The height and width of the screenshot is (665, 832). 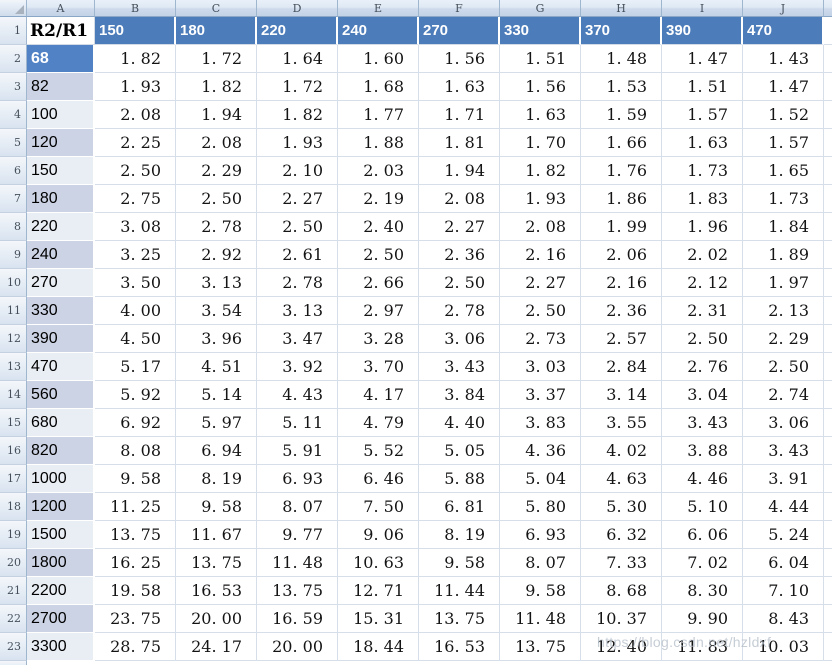 I want to click on data-cell-E5: 1. 88, so click(x=378, y=143).